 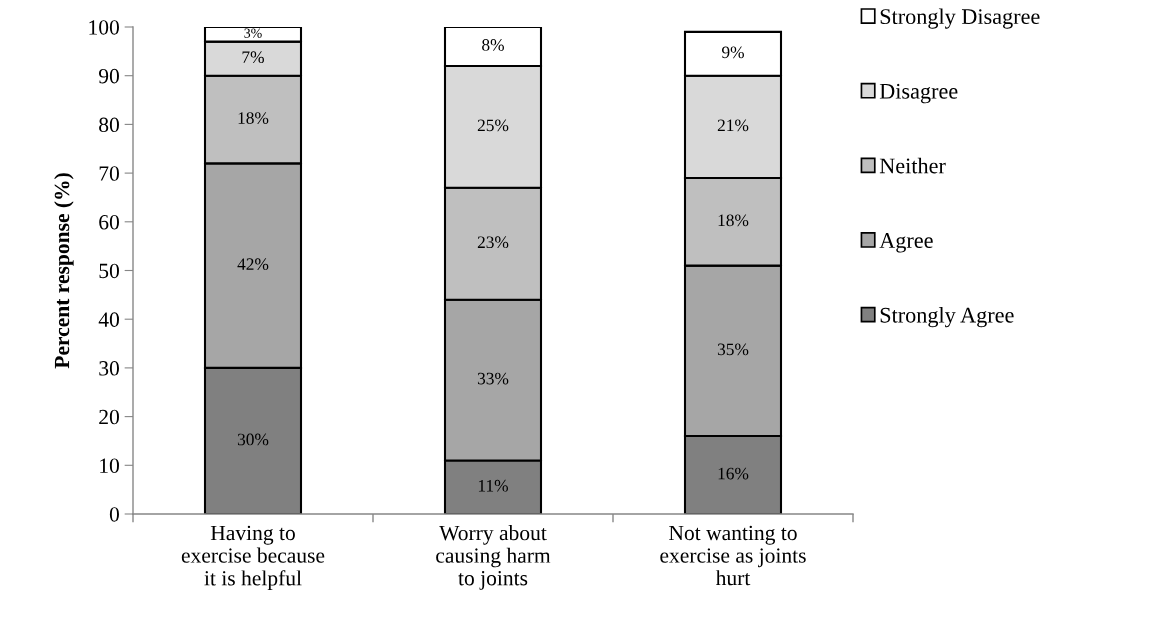 I want to click on y-tick-label: 0, so click(x=114, y=514).